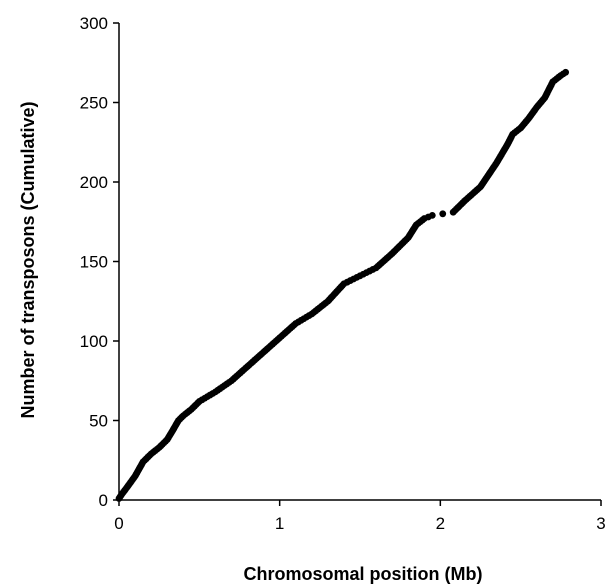  What do you see at coordinates (118, 523) in the screenshot?
I see `x-tick-label: 0` at bounding box center [118, 523].